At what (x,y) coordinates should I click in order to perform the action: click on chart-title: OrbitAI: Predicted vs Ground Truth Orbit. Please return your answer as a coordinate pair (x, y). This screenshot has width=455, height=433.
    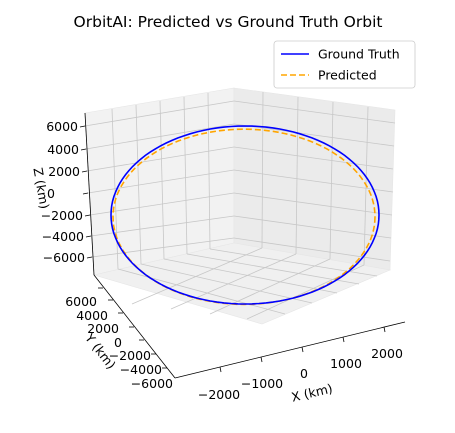
    Looking at the image, I should click on (228, 22).